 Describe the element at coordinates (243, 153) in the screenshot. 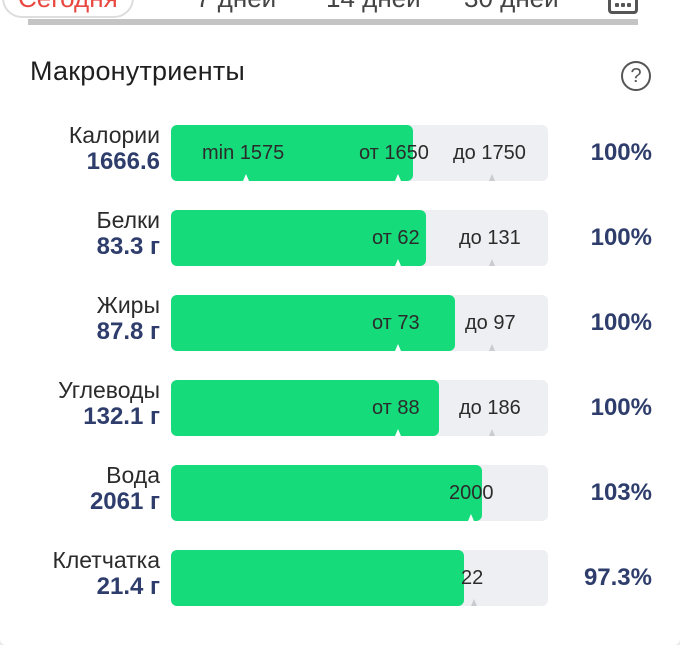

I see `min-marker-label: min 1575` at that location.